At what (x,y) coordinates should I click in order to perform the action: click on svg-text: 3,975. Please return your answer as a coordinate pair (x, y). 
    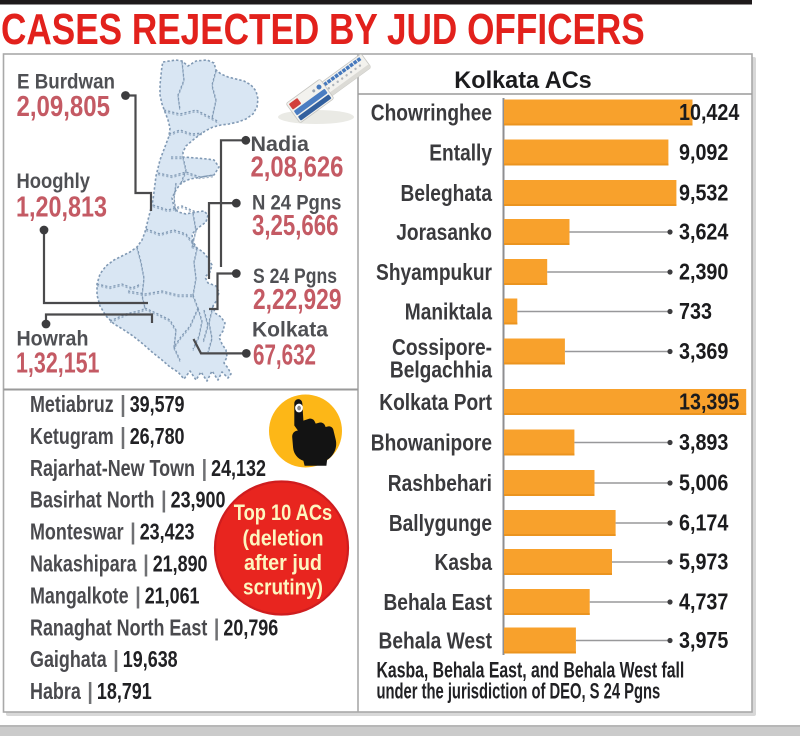
    Looking at the image, I should click on (703, 639).